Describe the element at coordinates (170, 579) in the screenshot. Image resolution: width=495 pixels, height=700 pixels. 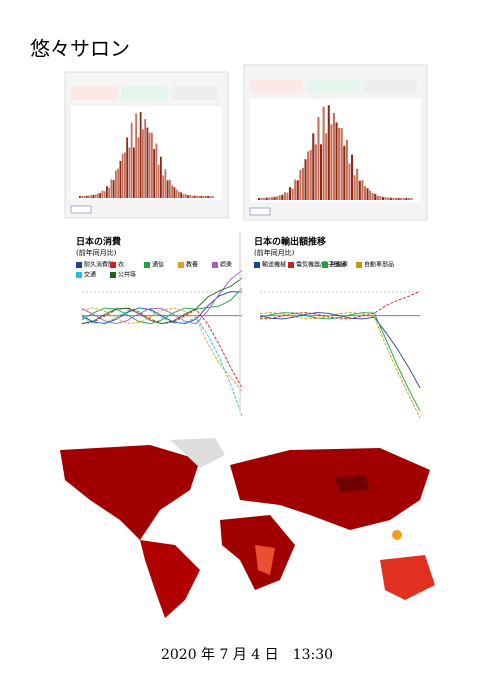
I see `south-america` at that location.